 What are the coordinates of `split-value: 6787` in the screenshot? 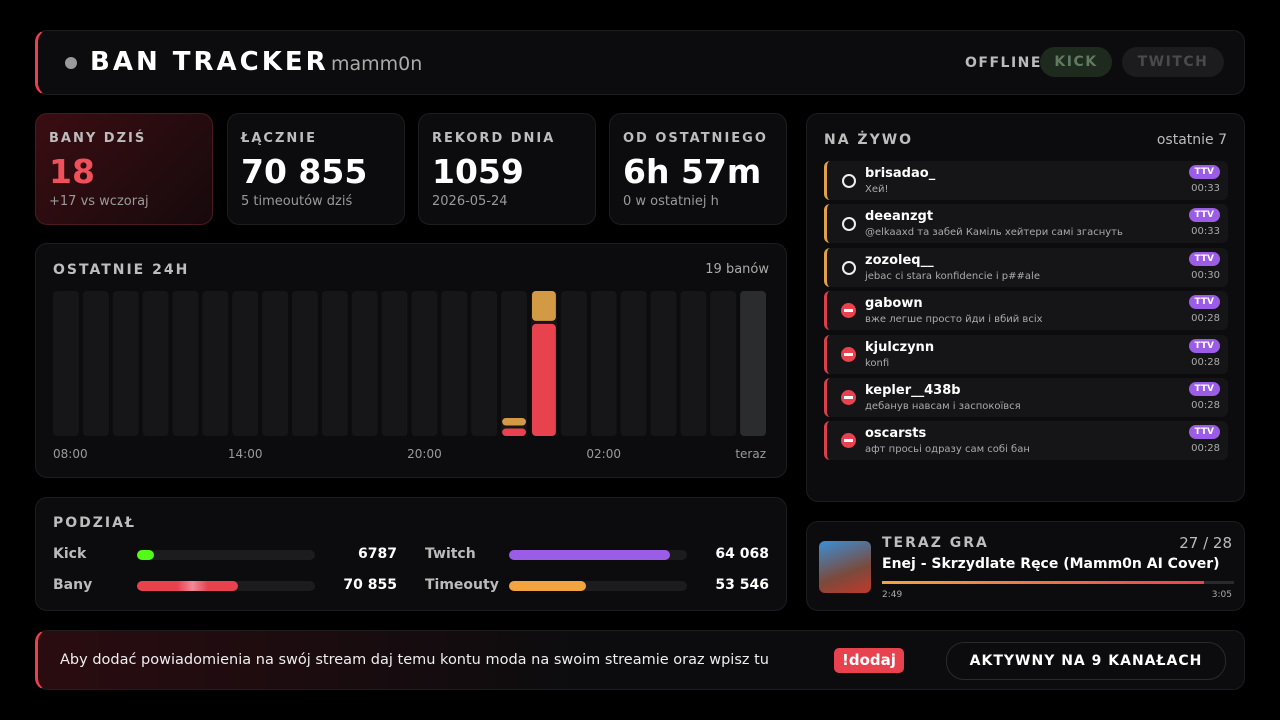 It's located at (377, 554).